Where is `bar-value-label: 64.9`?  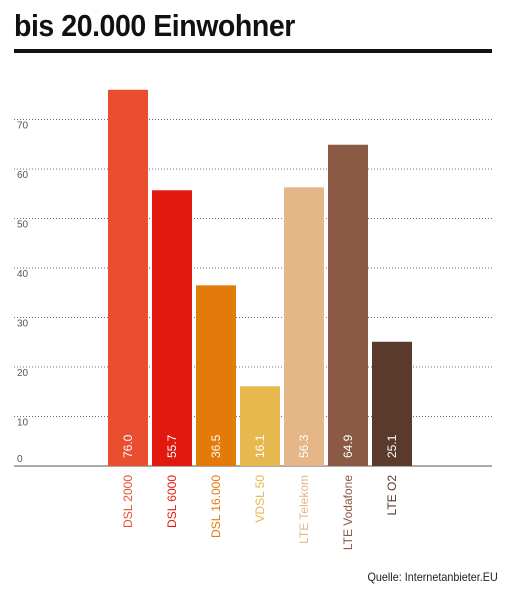 bar-value-label: 64.9 is located at coordinates (348, 446).